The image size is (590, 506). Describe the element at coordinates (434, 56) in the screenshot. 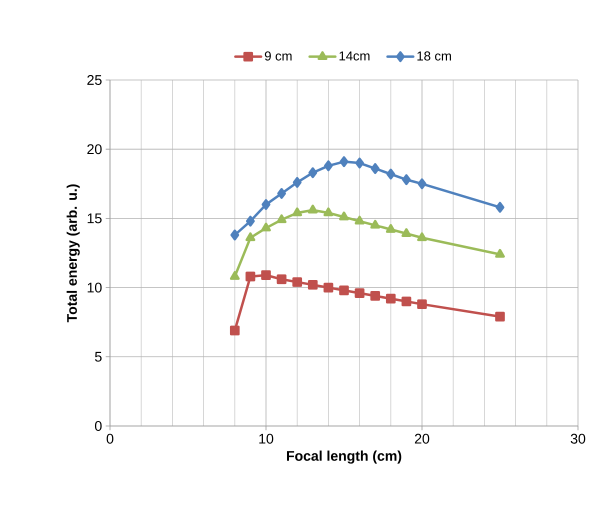

I see `legend-label: 18 cm` at that location.